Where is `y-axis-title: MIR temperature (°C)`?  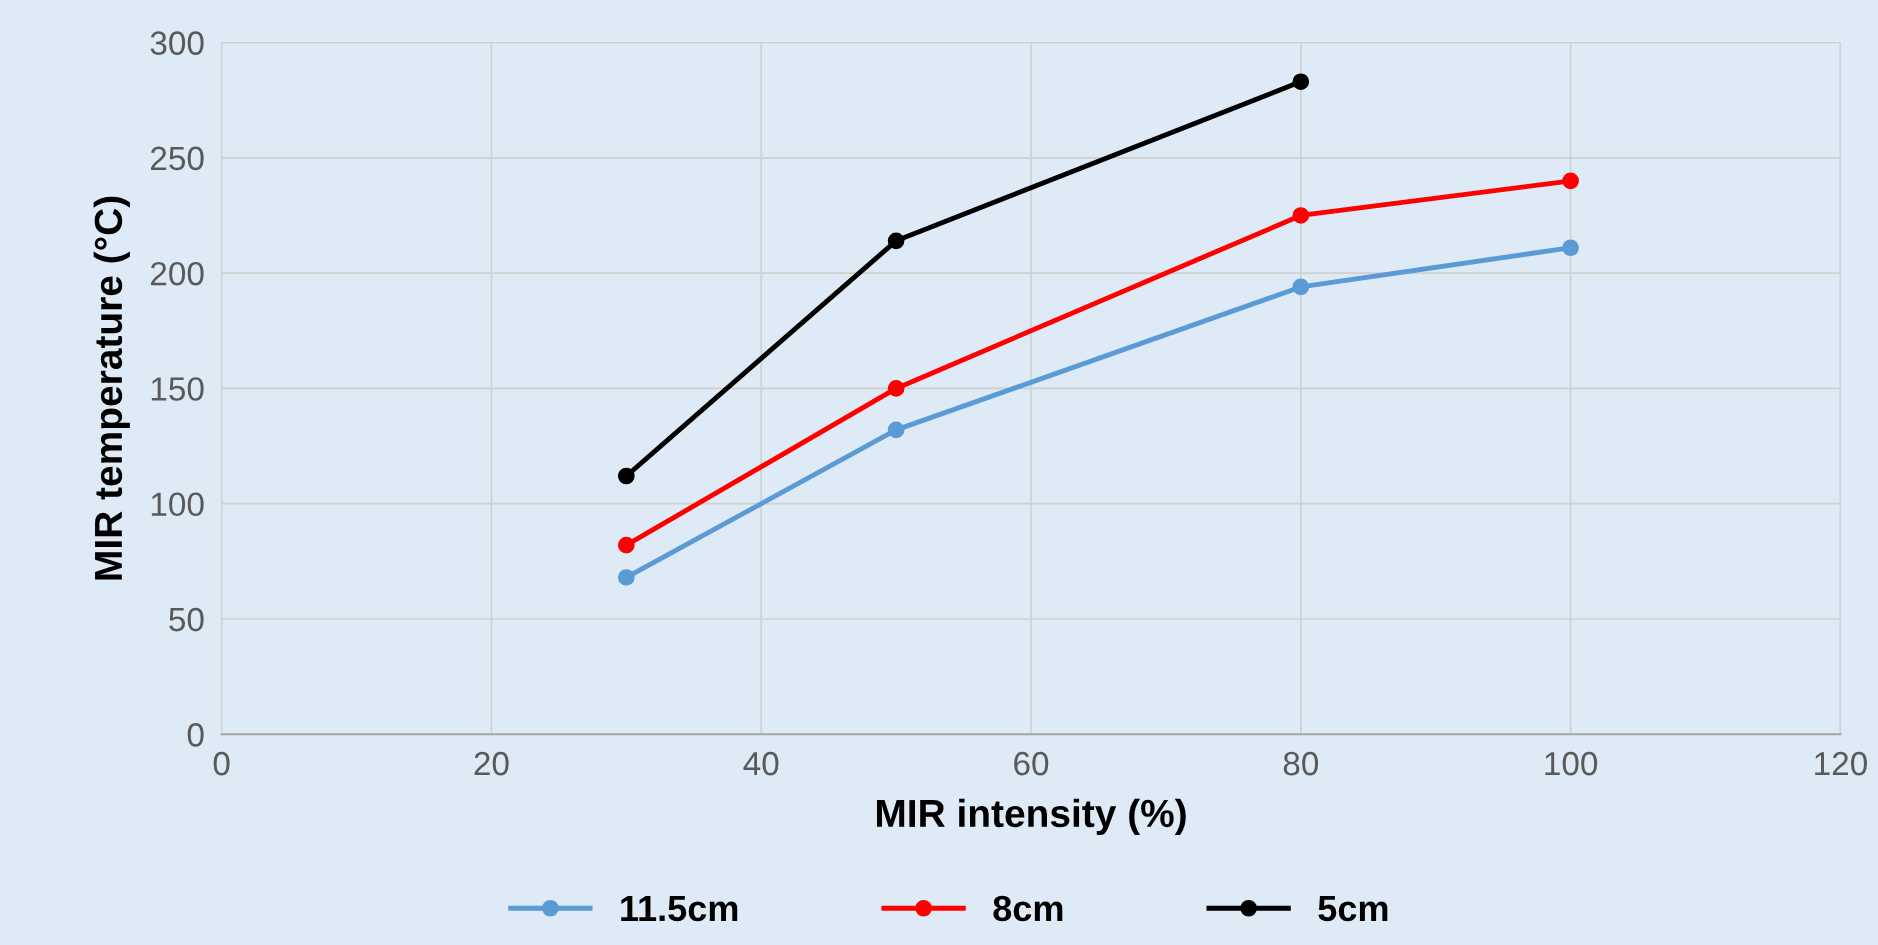 y-axis-title: MIR temperature (°C) is located at coordinates (111, 388).